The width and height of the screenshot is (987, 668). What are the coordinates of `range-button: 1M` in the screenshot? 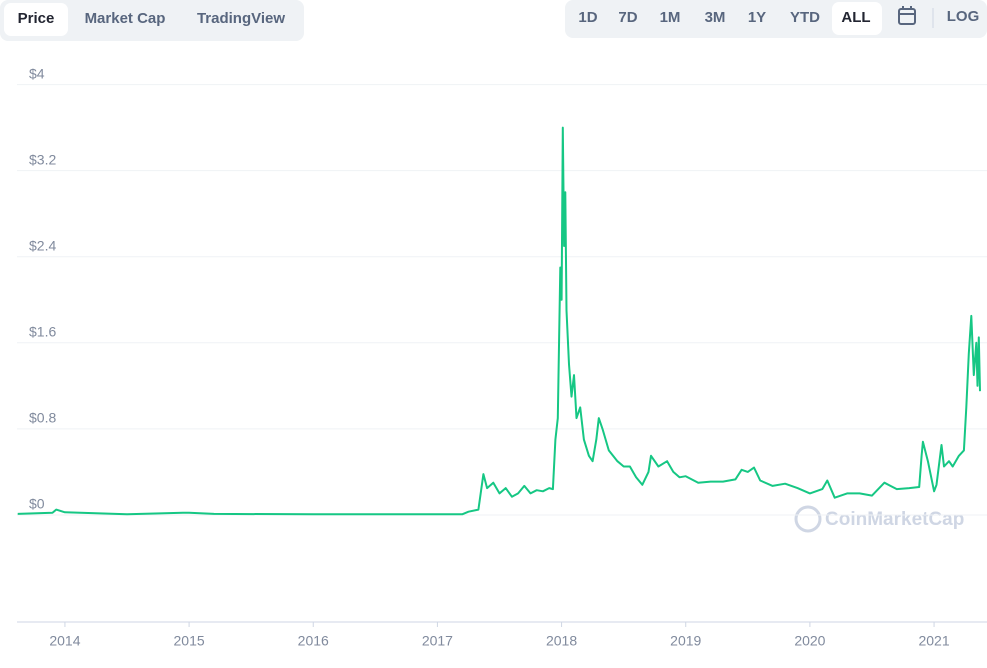 It's located at (670, 17).